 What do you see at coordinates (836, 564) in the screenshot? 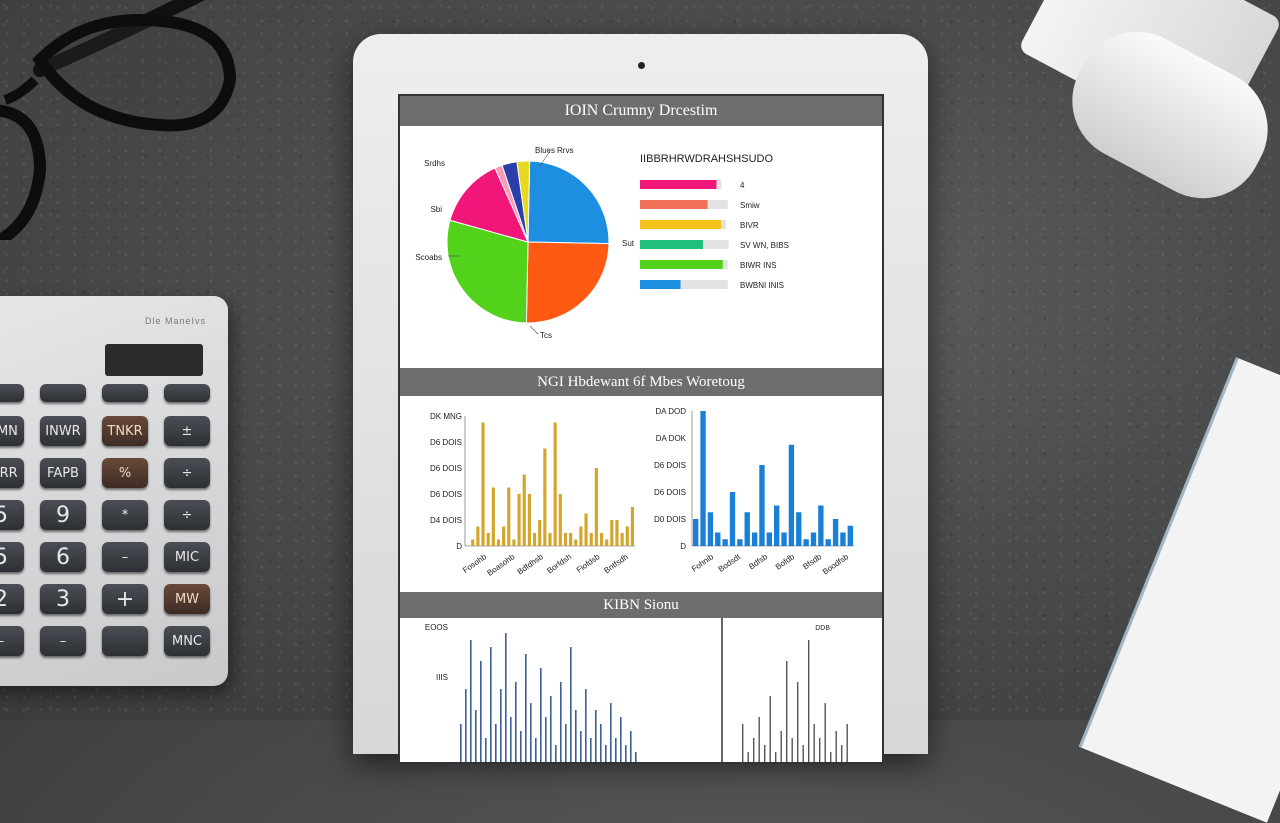
I see `x-tick-label: Boodfsb` at bounding box center [836, 564].